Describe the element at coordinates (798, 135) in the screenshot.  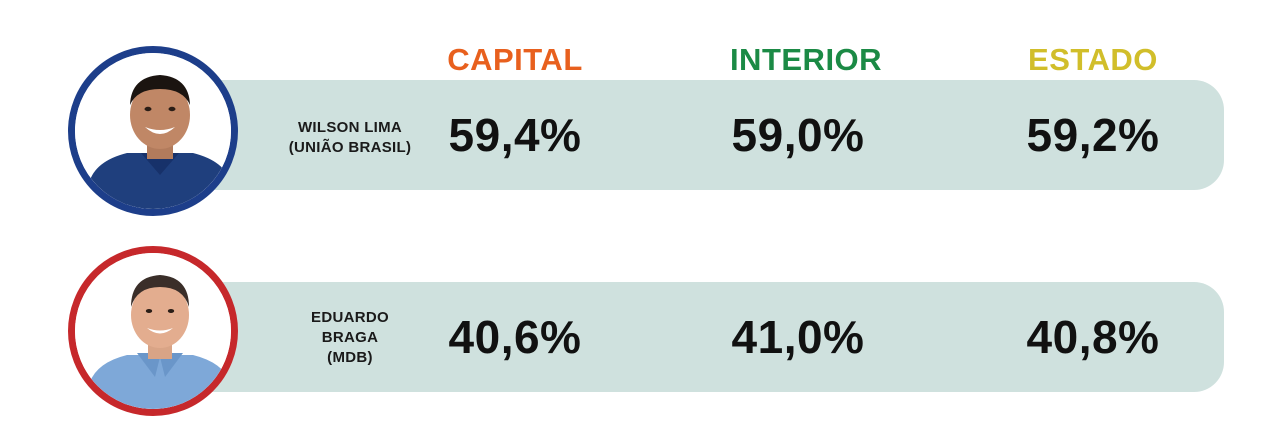
I see `value-label-wilson-interior: 59,0%` at that location.